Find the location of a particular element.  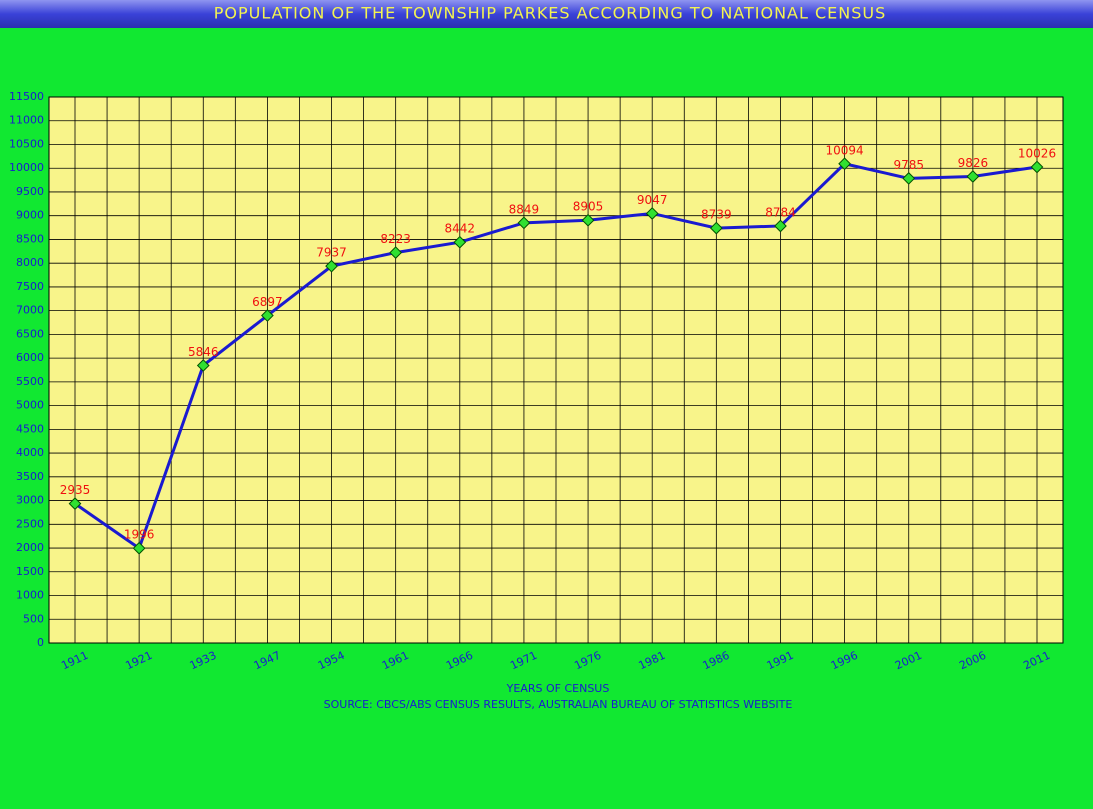

x-tick-label: 1966 is located at coordinates (459, 661).